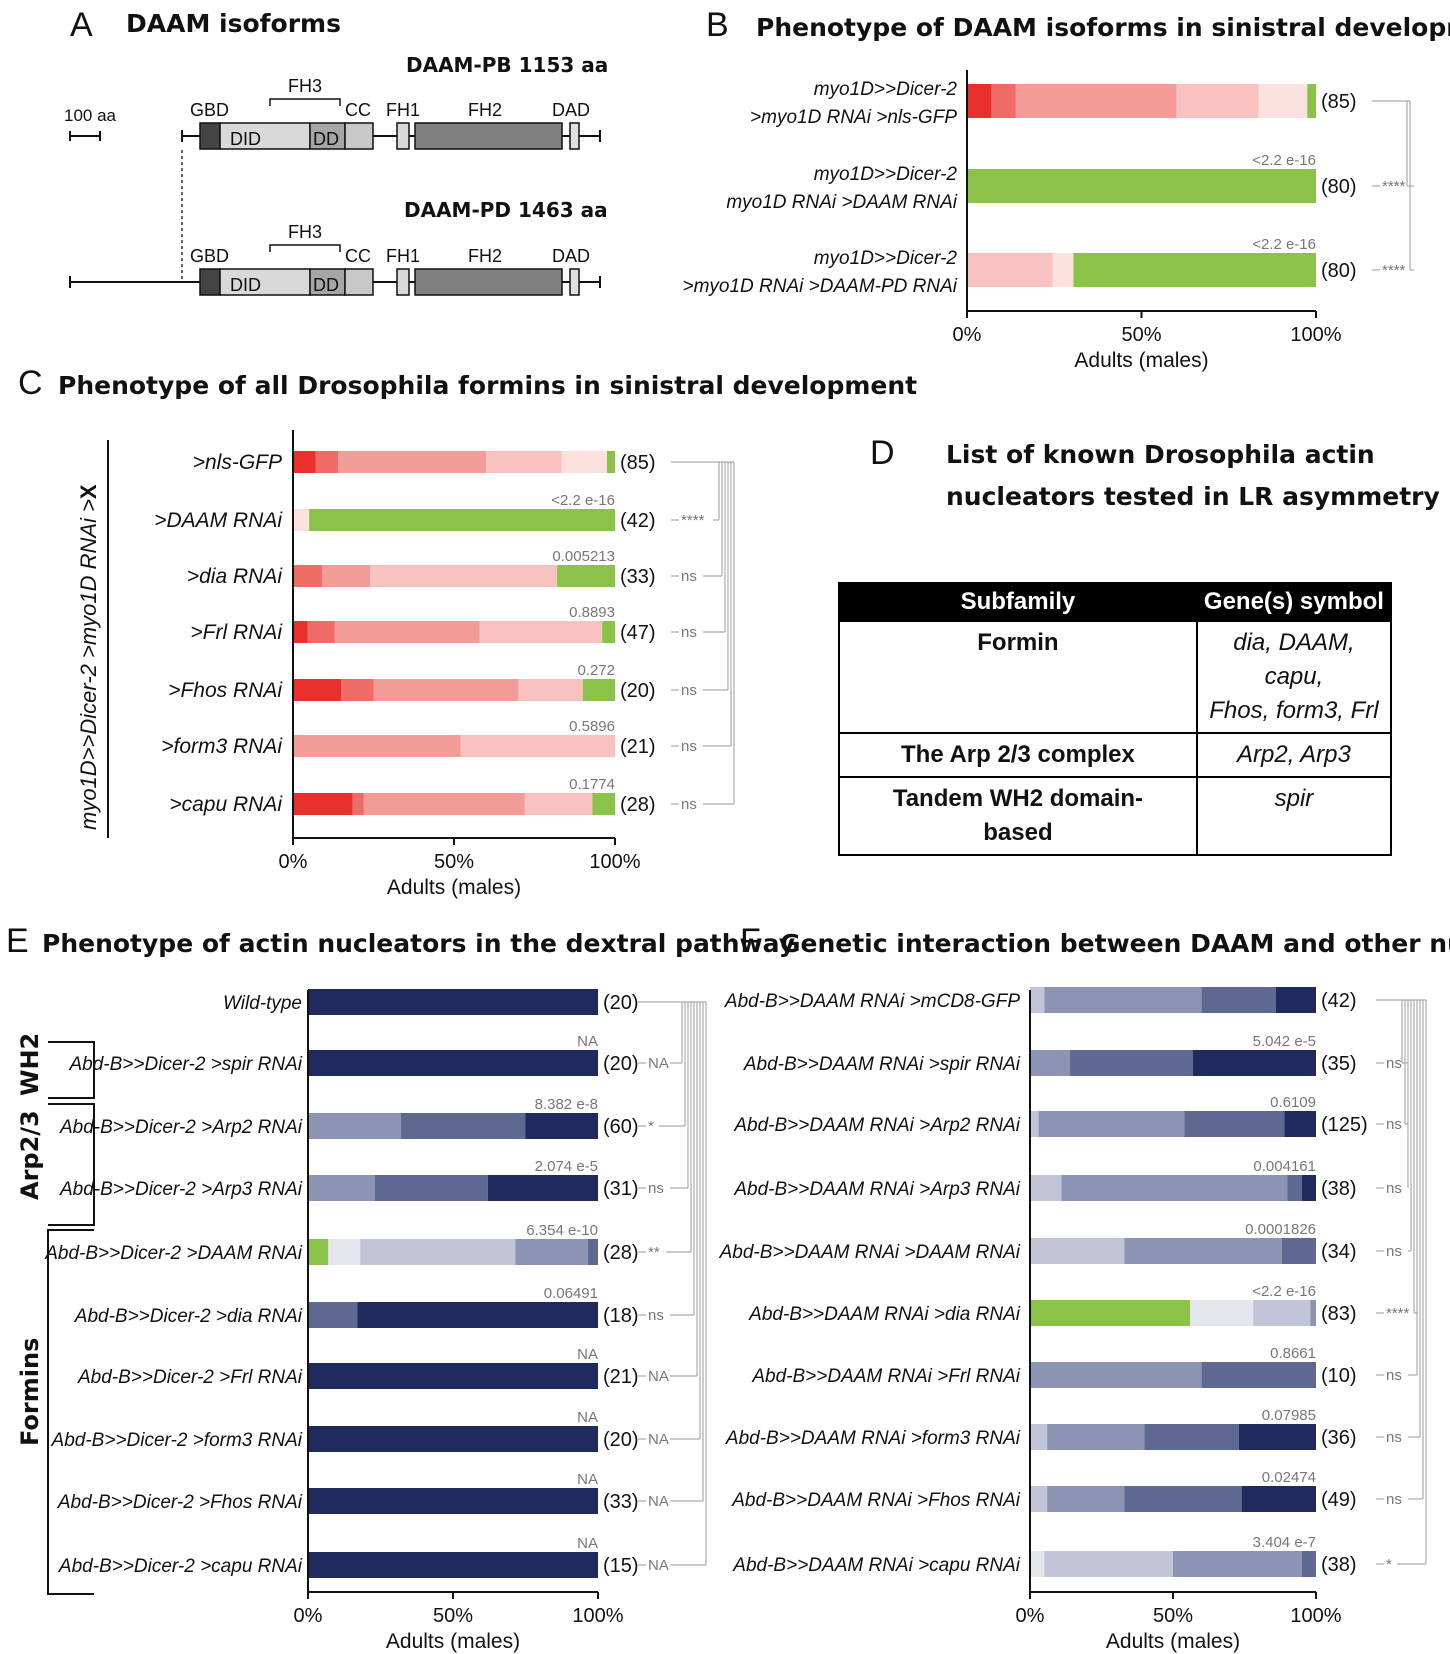 The image size is (1450, 1654). Describe the element at coordinates (305, 232) in the screenshot. I see `fh3-label: FH3` at that location.